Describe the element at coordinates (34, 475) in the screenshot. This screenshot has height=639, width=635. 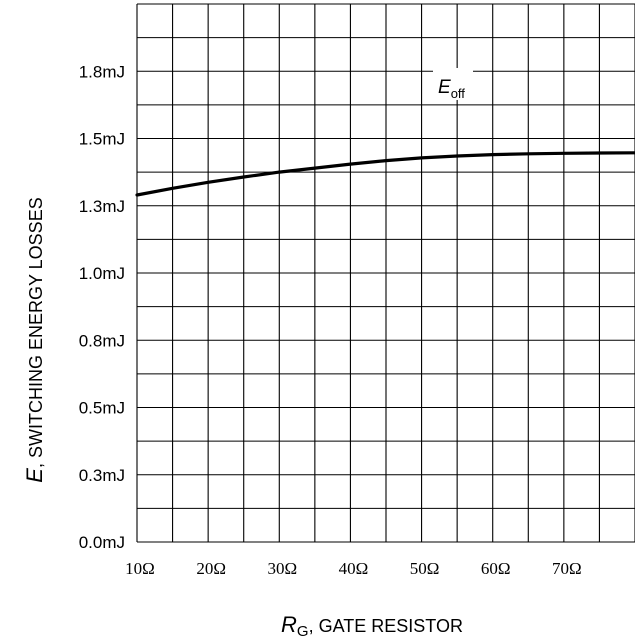
I see `y-axis-title-var: E` at that location.